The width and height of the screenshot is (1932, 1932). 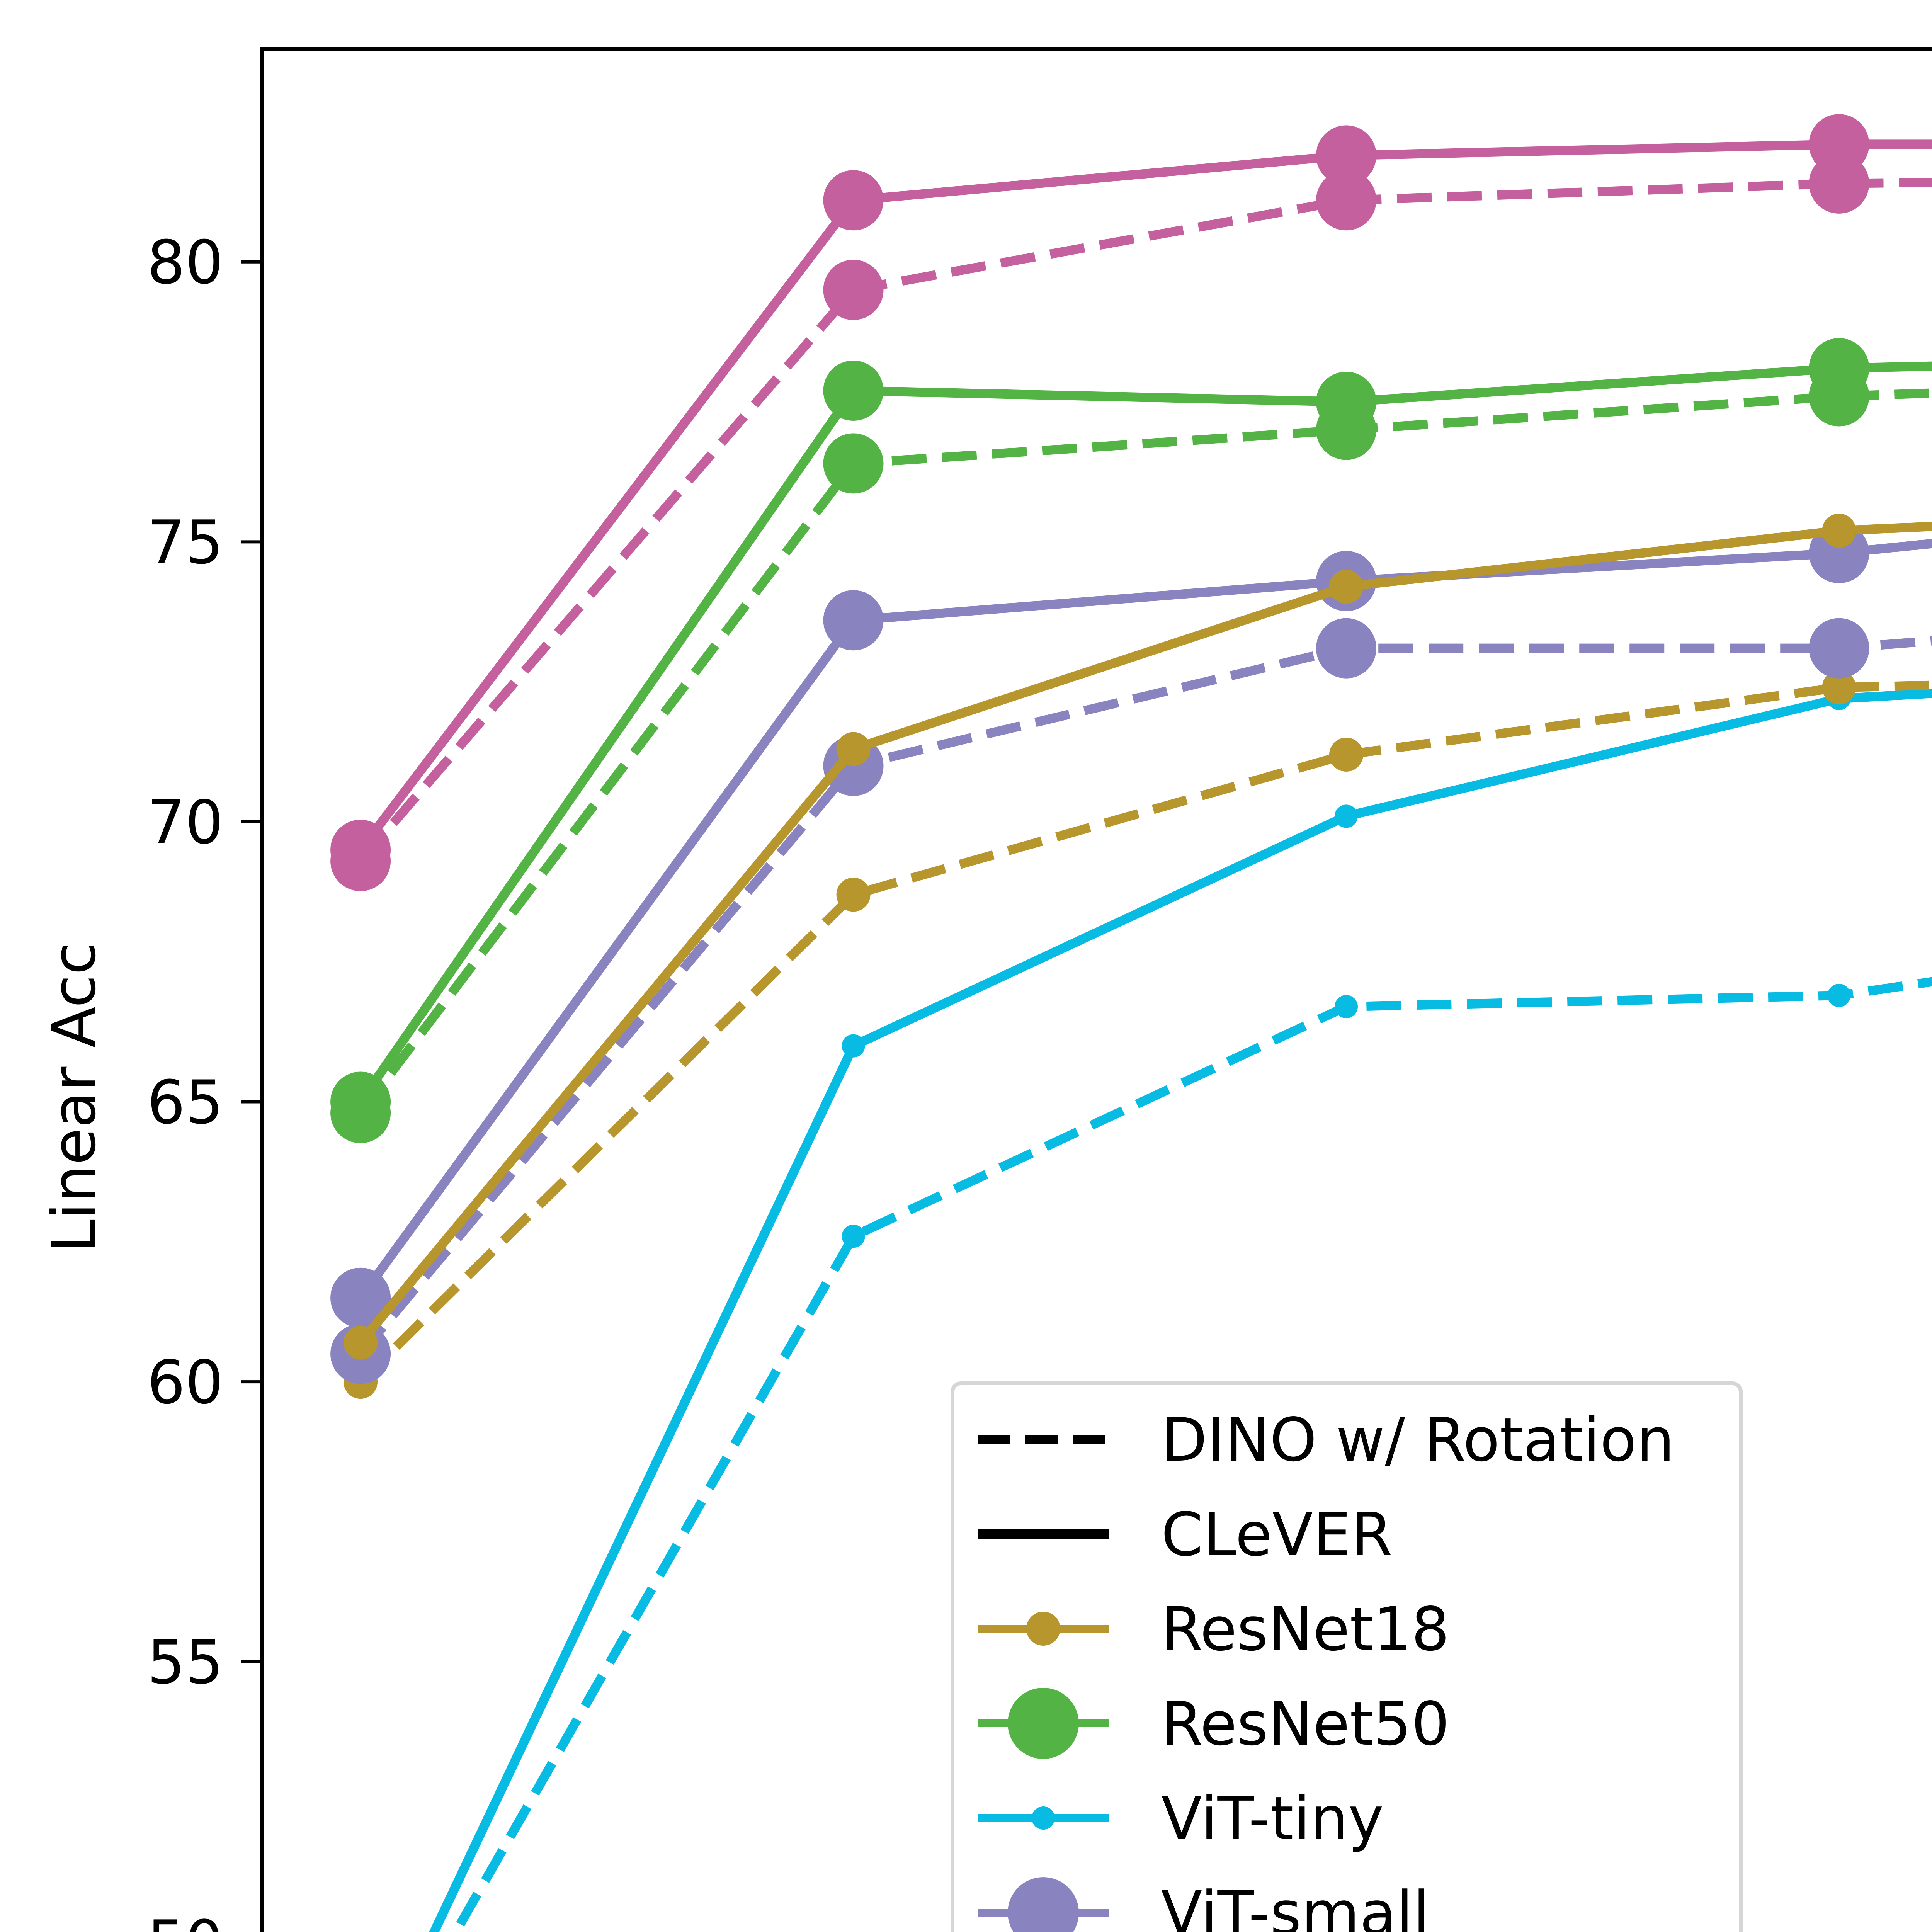 What do you see at coordinates (1418, 1440) in the screenshot?
I see `legend-label: DINO w/ Rotation` at bounding box center [1418, 1440].